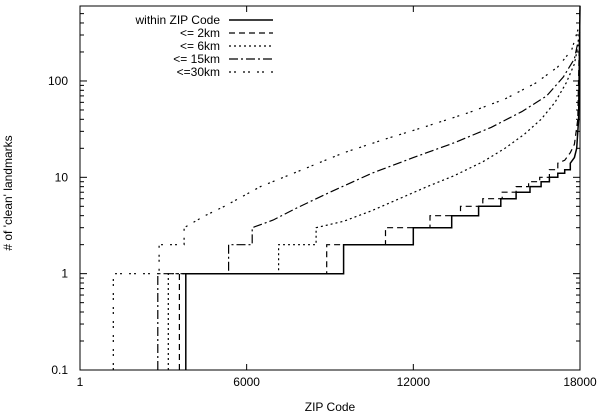  I want to click on legend: within ZIP Code<= 2km<= 6km<= 15km<=30km, so click(204, 46).